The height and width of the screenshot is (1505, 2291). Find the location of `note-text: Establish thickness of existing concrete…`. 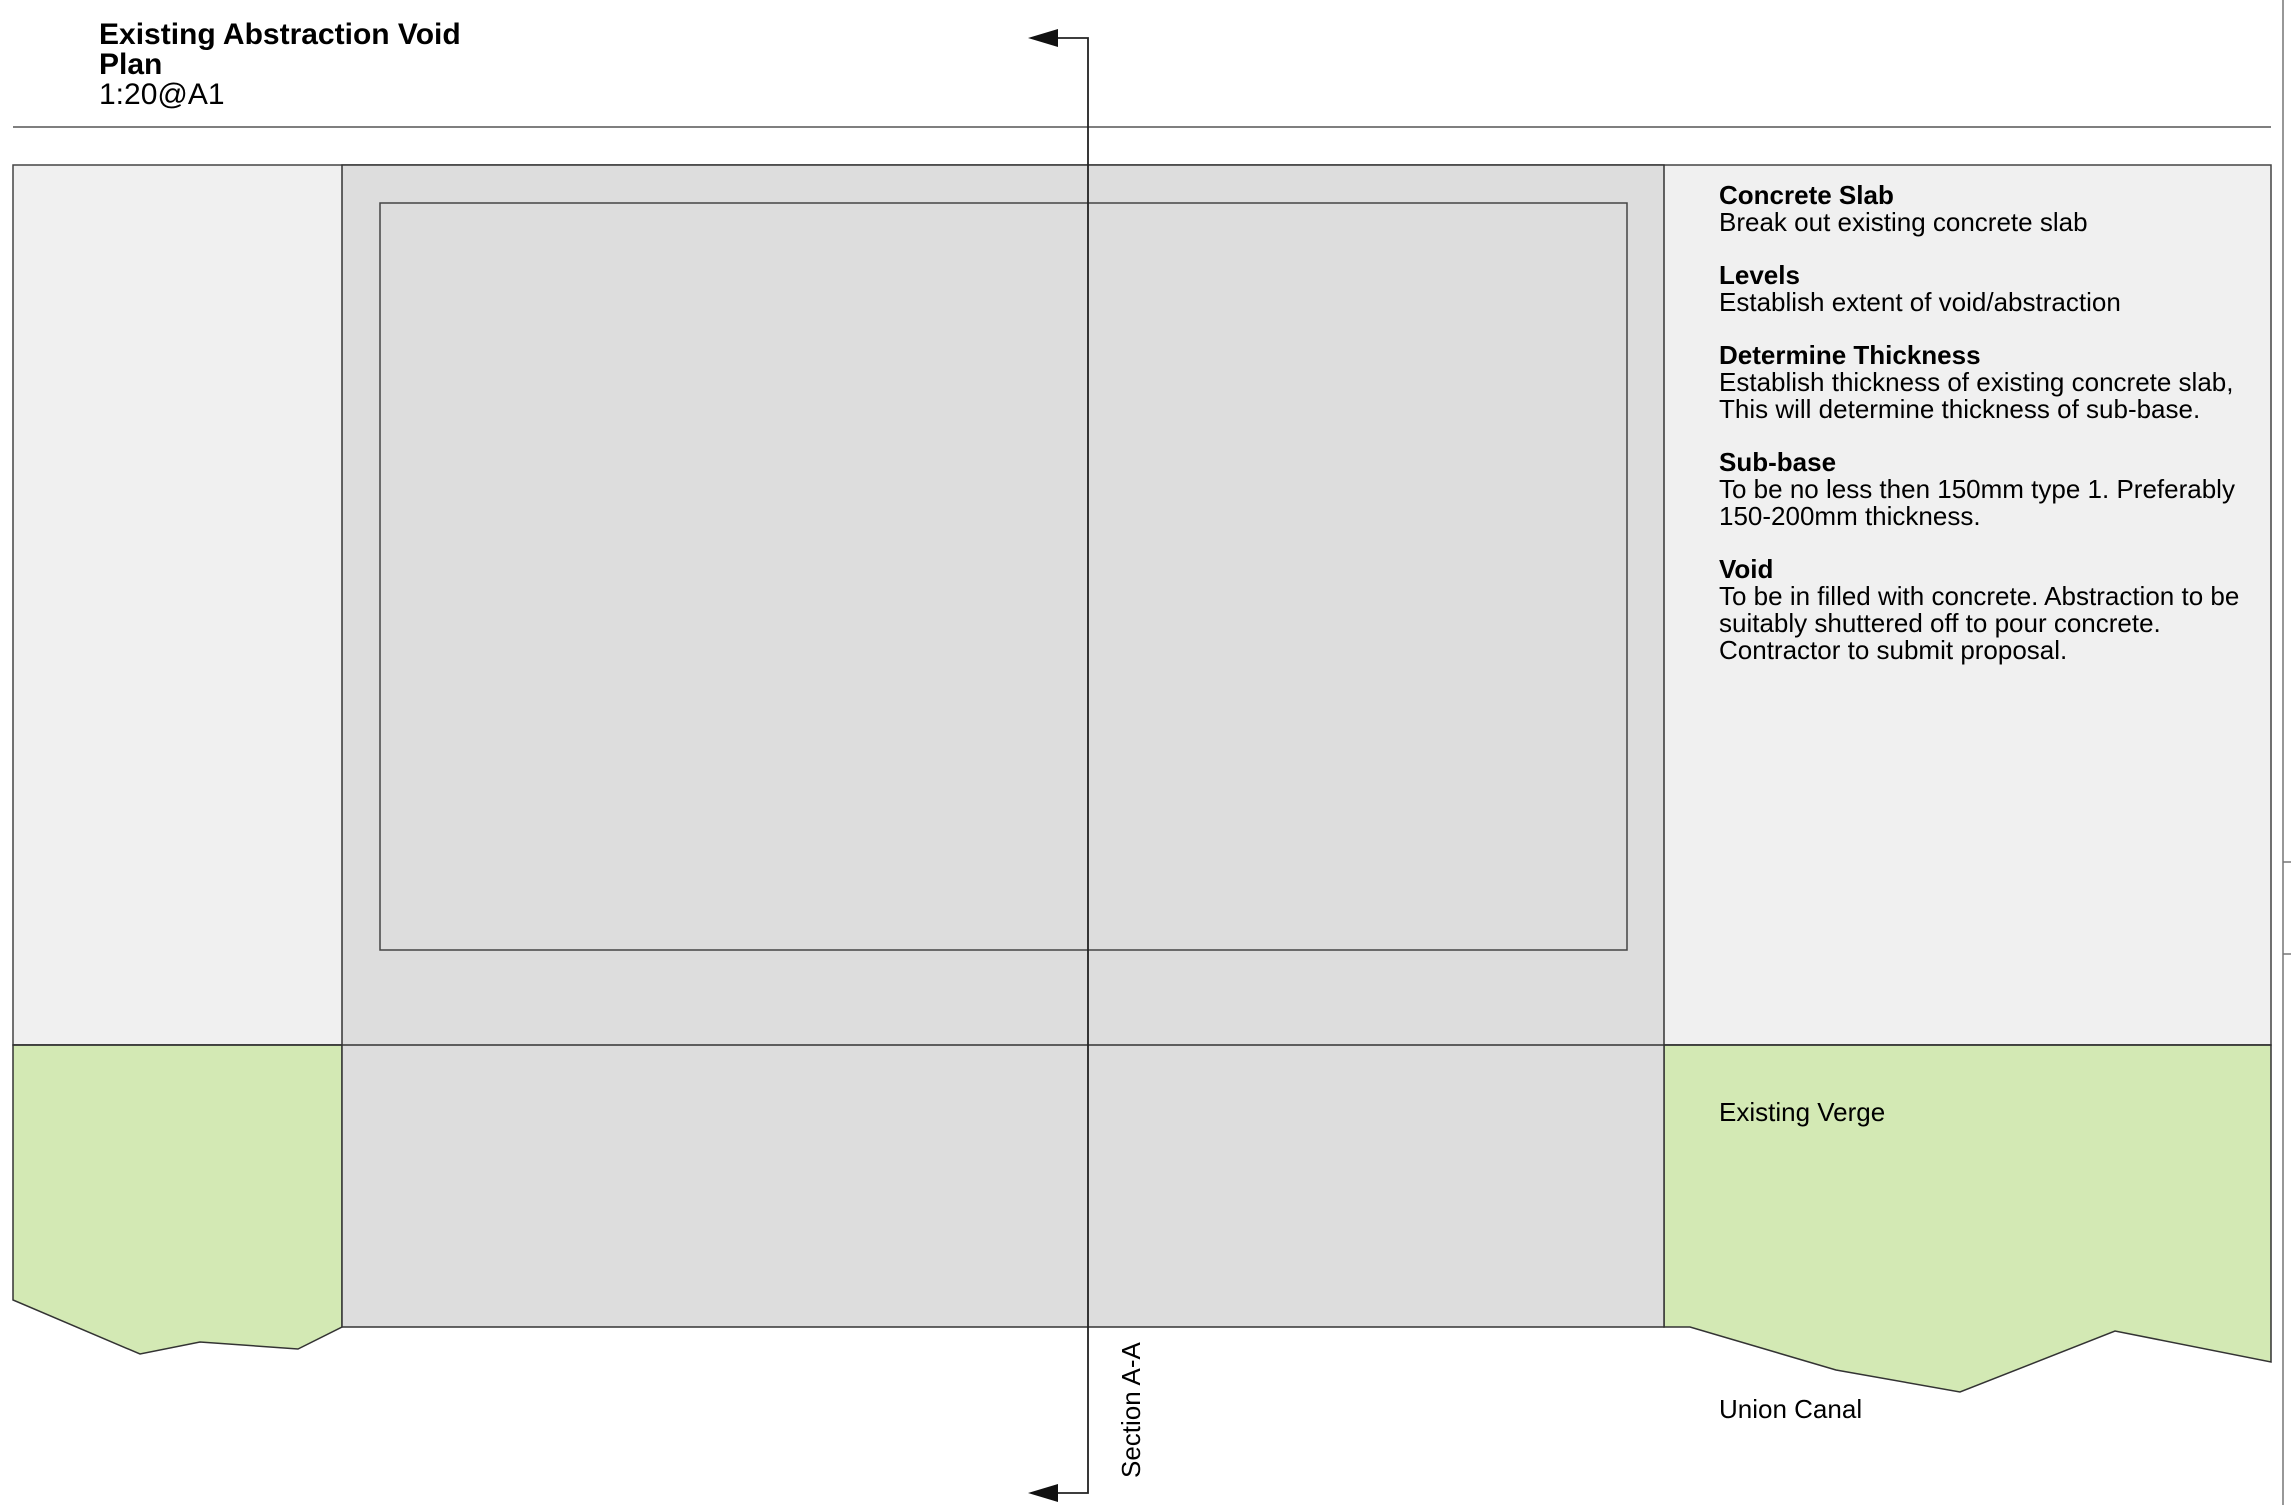

note-text: Establish thickness of existing concrete… is located at coordinates (1976, 382).